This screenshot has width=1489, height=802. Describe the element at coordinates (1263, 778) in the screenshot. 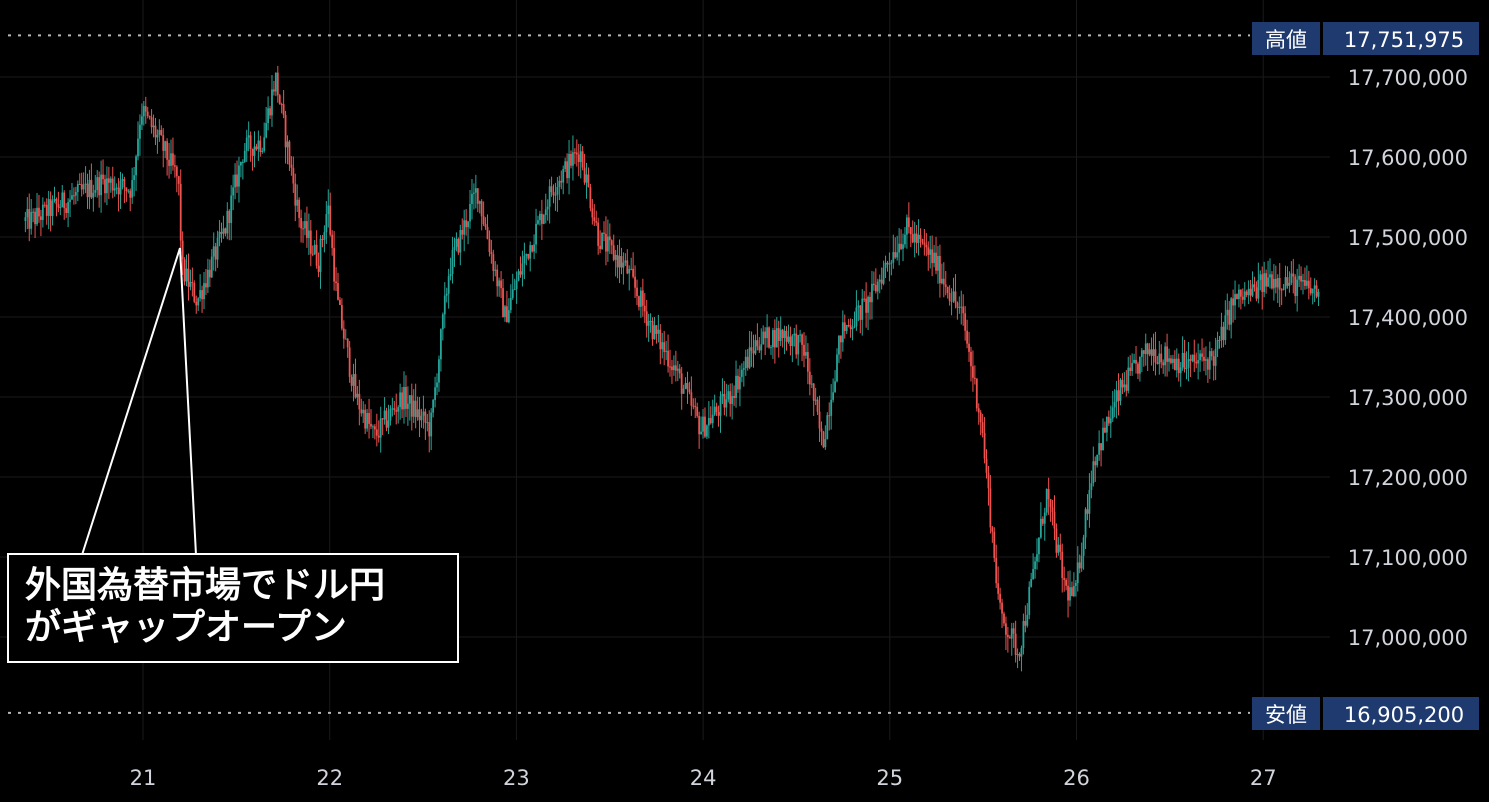

I see `x-tick-label: 27` at that location.